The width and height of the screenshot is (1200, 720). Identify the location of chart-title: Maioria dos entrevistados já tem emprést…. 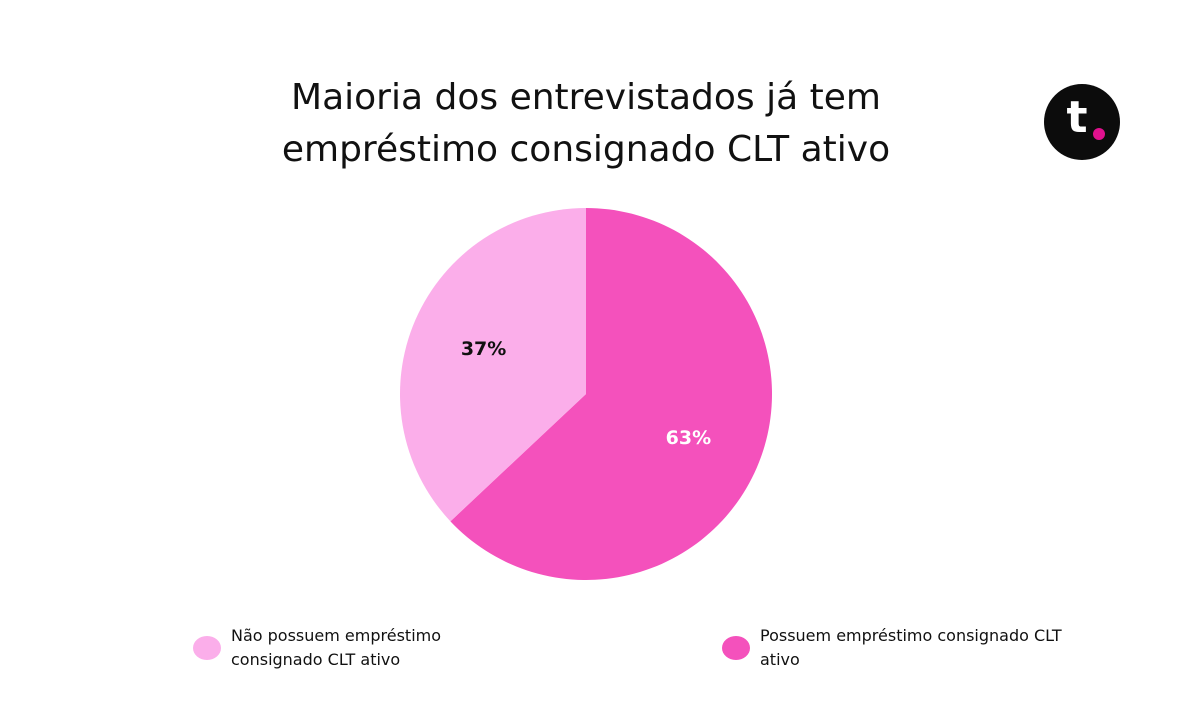
(586, 123).